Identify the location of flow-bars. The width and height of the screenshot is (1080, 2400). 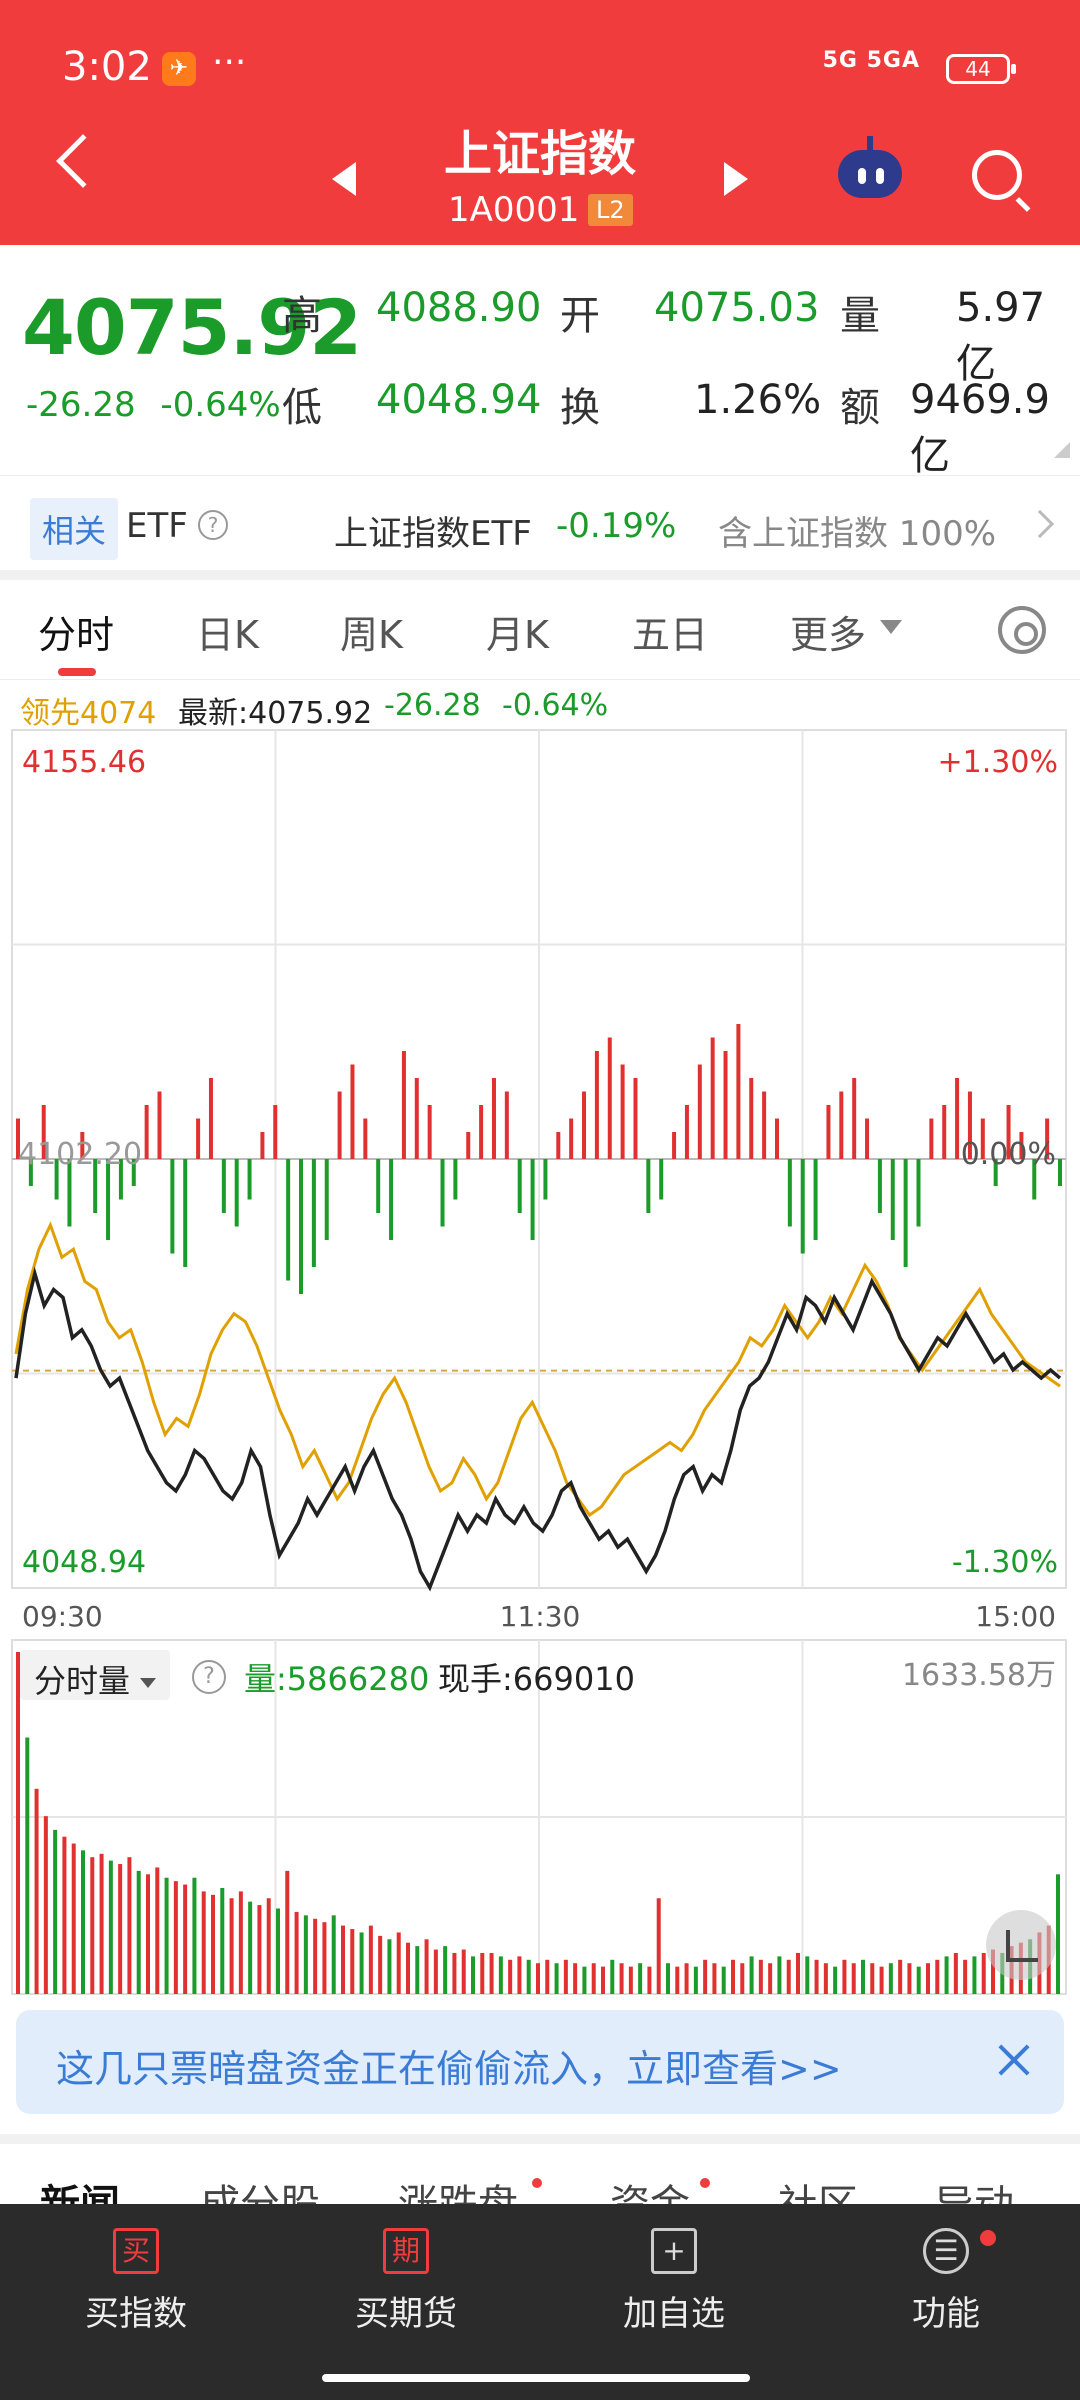
(539, 1159).